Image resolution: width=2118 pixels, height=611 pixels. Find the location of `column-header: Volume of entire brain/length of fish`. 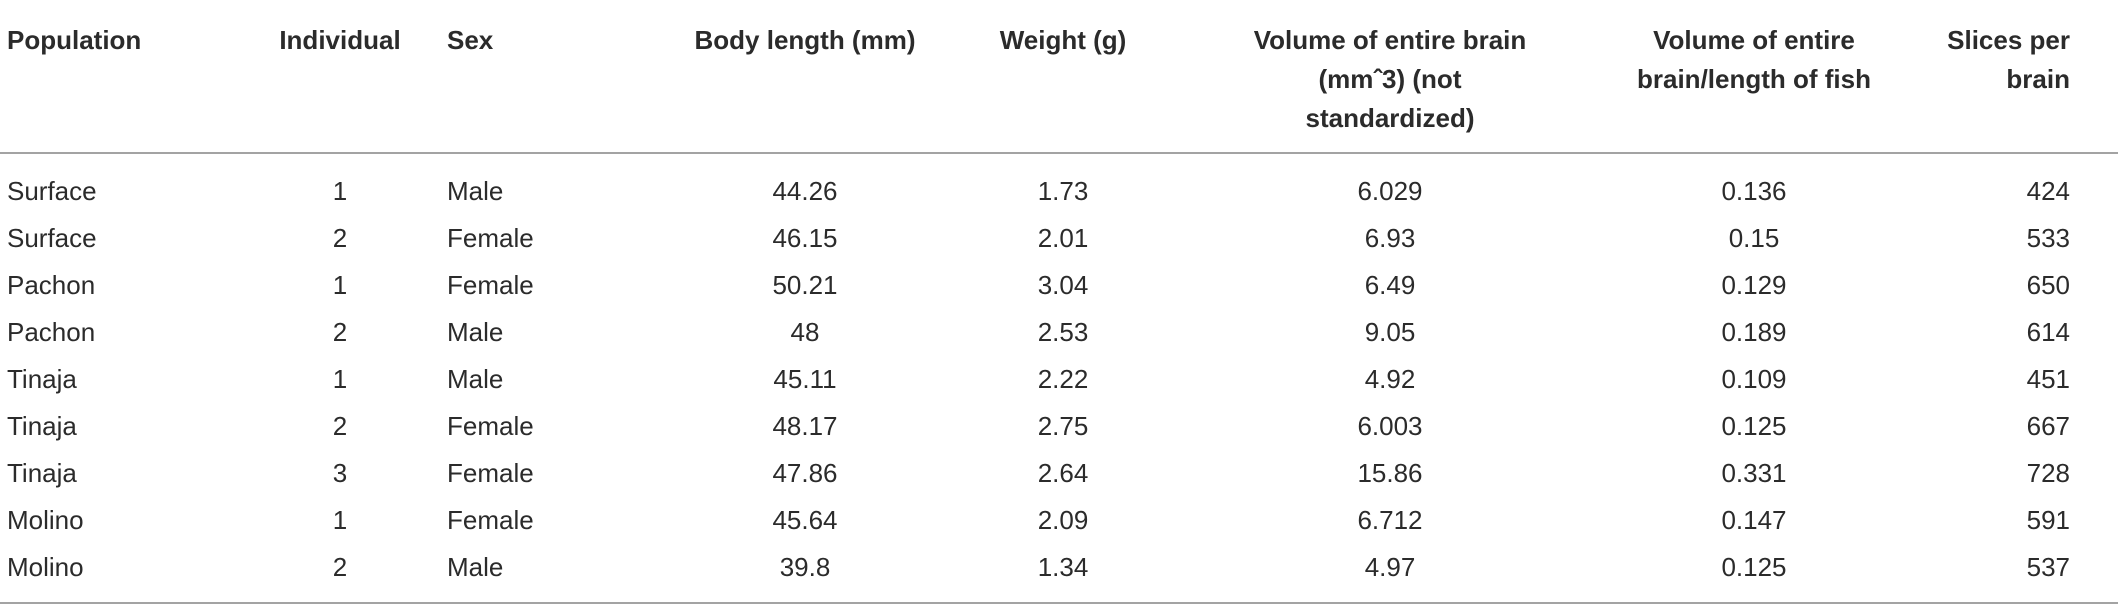

column-header: Volume of entire brain/length of fish is located at coordinates (1754, 77).